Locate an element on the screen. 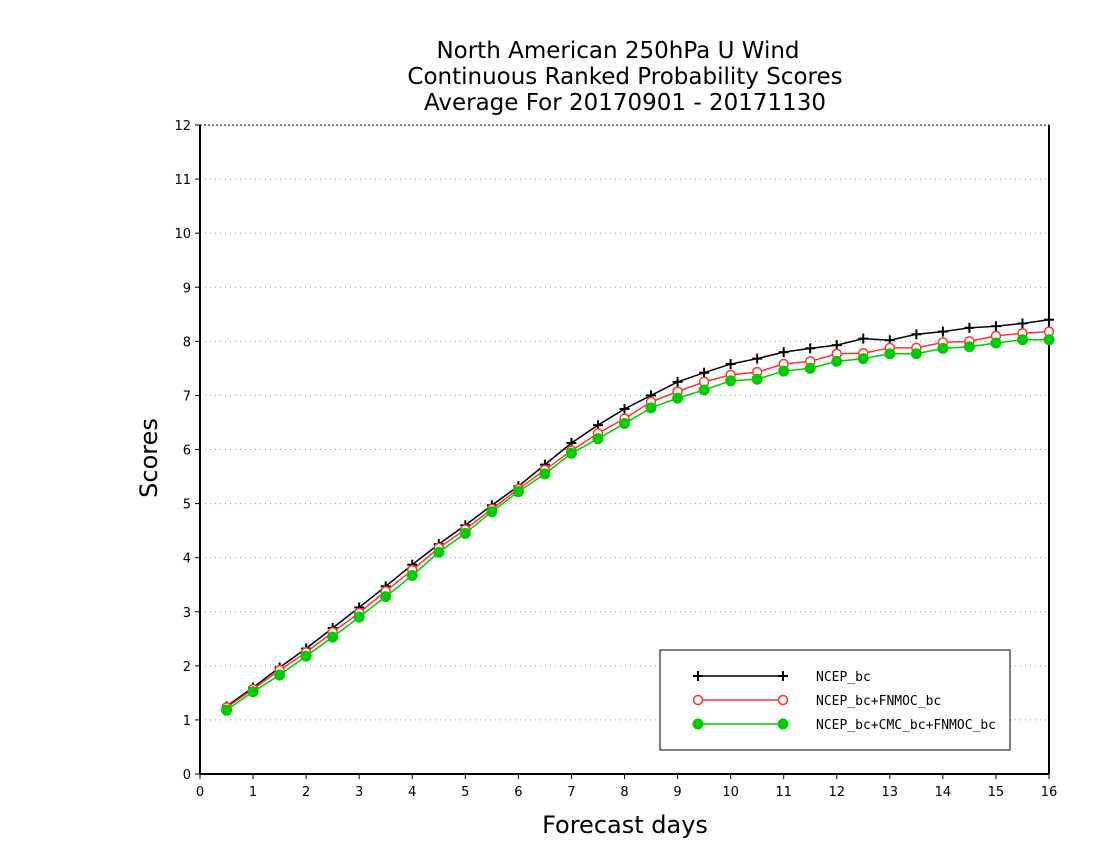  title-line-1: North American 250hPa U Wind is located at coordinates (617, 51).